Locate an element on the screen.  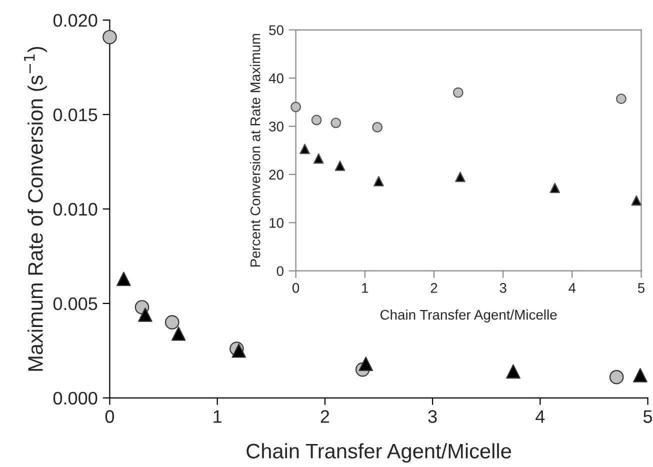
y-tick-label: 20 is located at coordinates (276, 175).